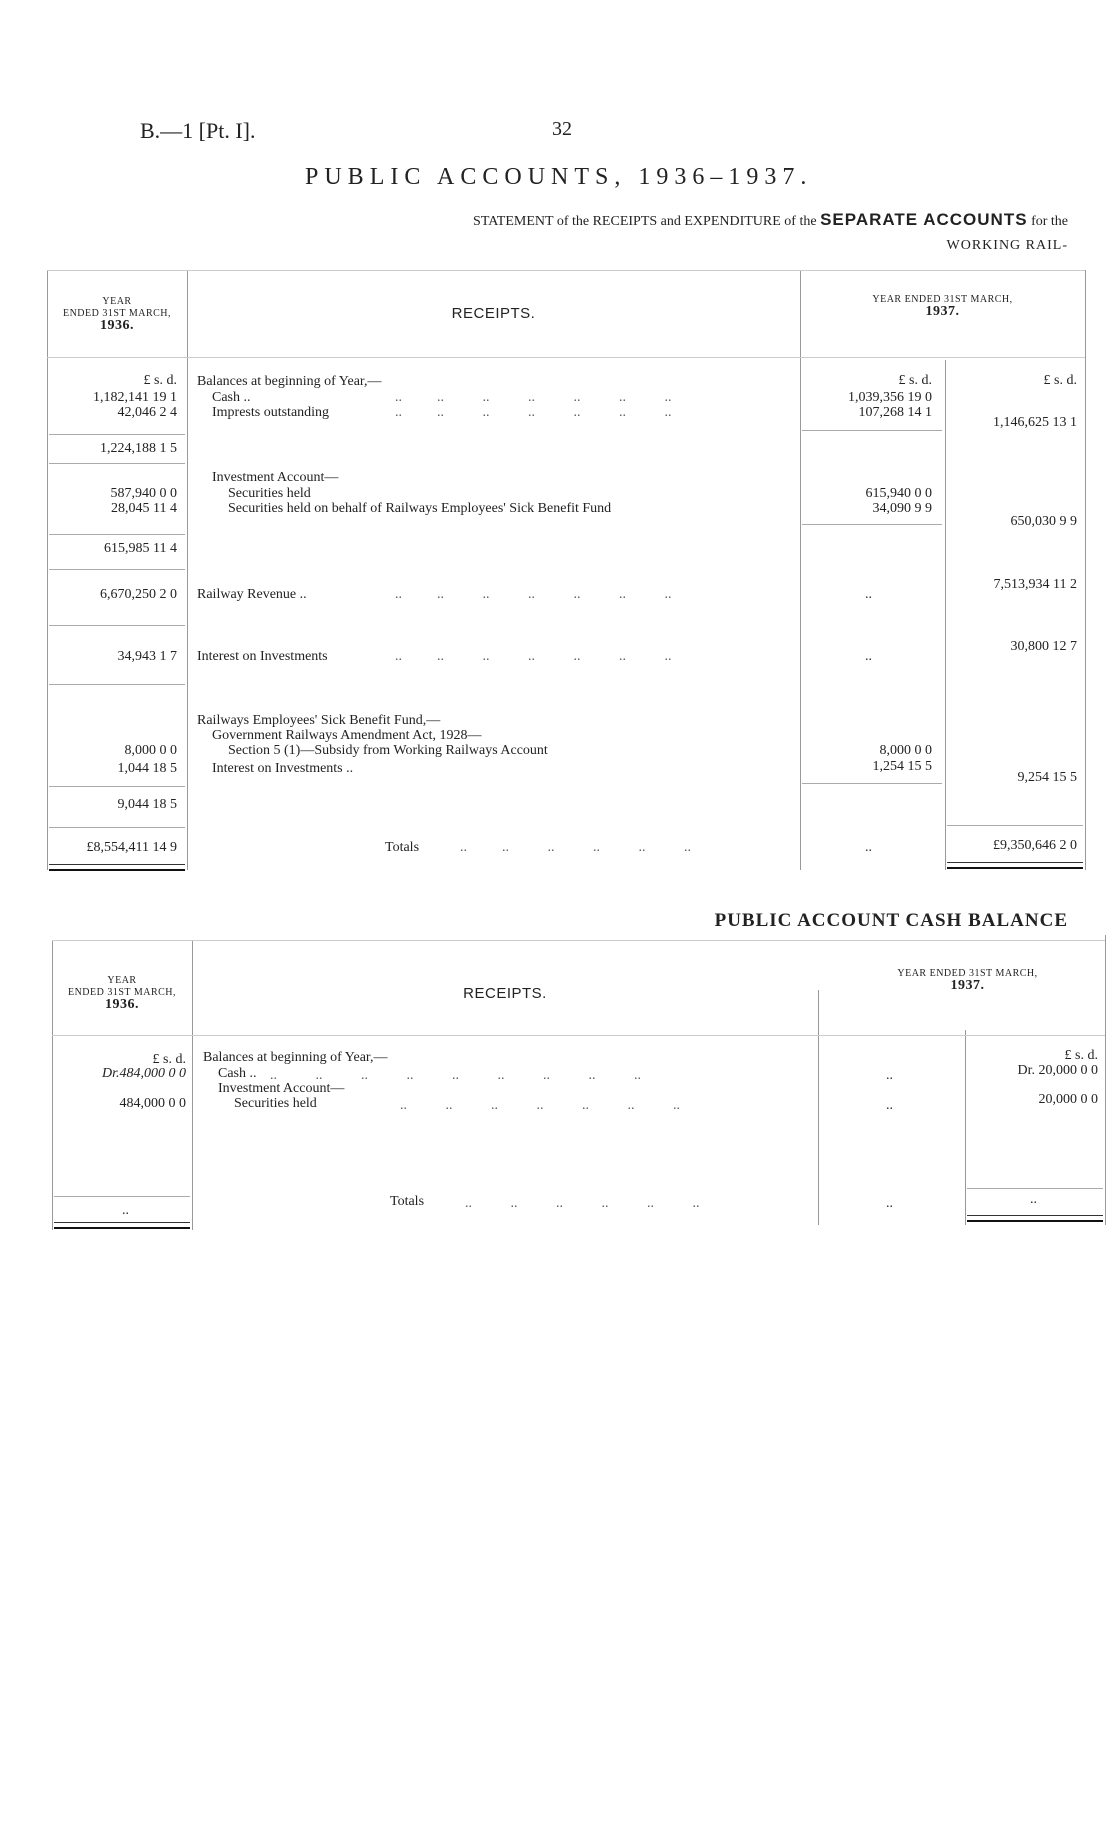 The image size is (1114, 1843). I want to click on cur-total: .., so click(1033, 1199).